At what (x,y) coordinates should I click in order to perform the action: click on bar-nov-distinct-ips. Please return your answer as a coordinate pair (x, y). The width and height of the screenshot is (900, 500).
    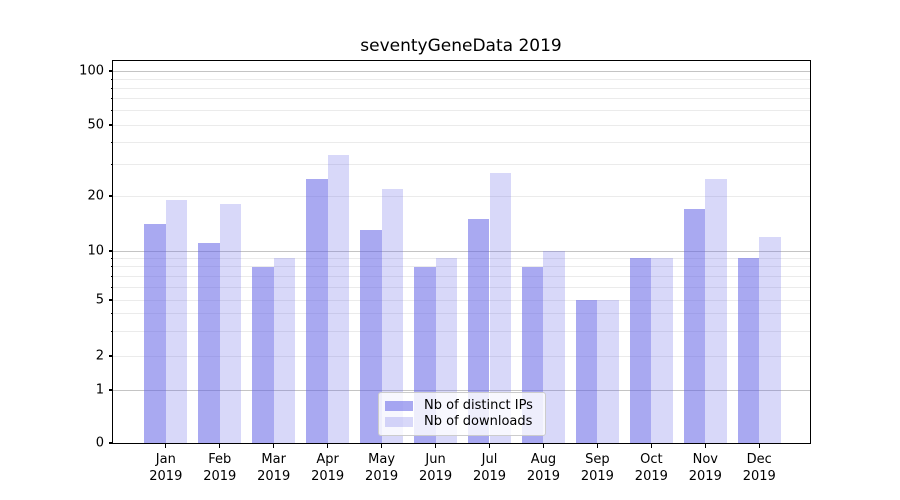
    Looking at the image, I should click on (694, 325).